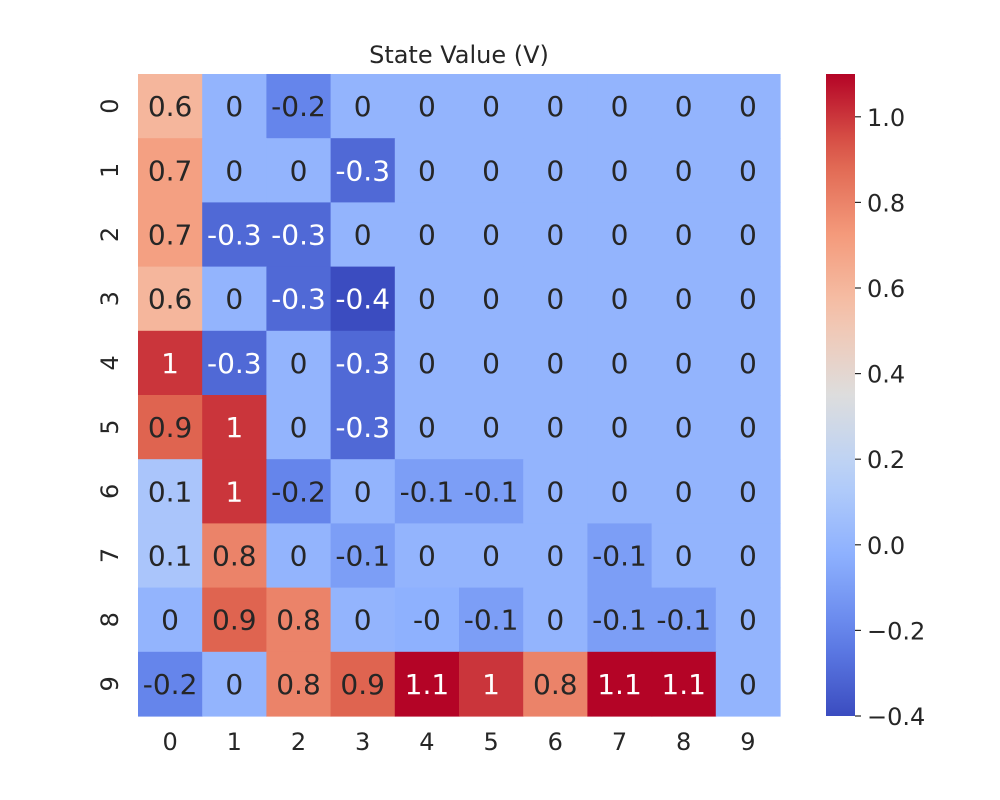 This screenshot has width=1000, height=800. I want to click on x-tick-label: 4, so click(426, 742).